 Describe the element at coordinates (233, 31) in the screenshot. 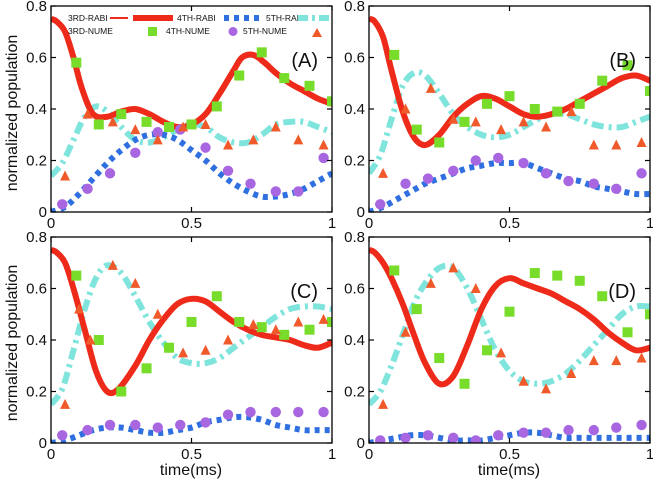

I see `legend-swatch-5th-nume` at that location.